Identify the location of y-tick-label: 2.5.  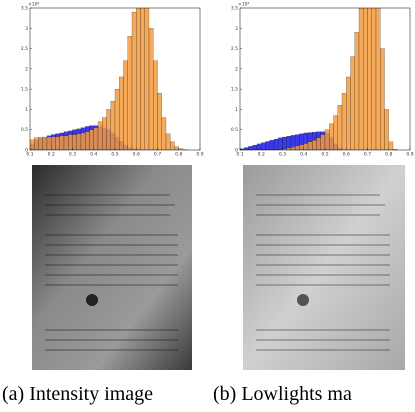
(24, 49).